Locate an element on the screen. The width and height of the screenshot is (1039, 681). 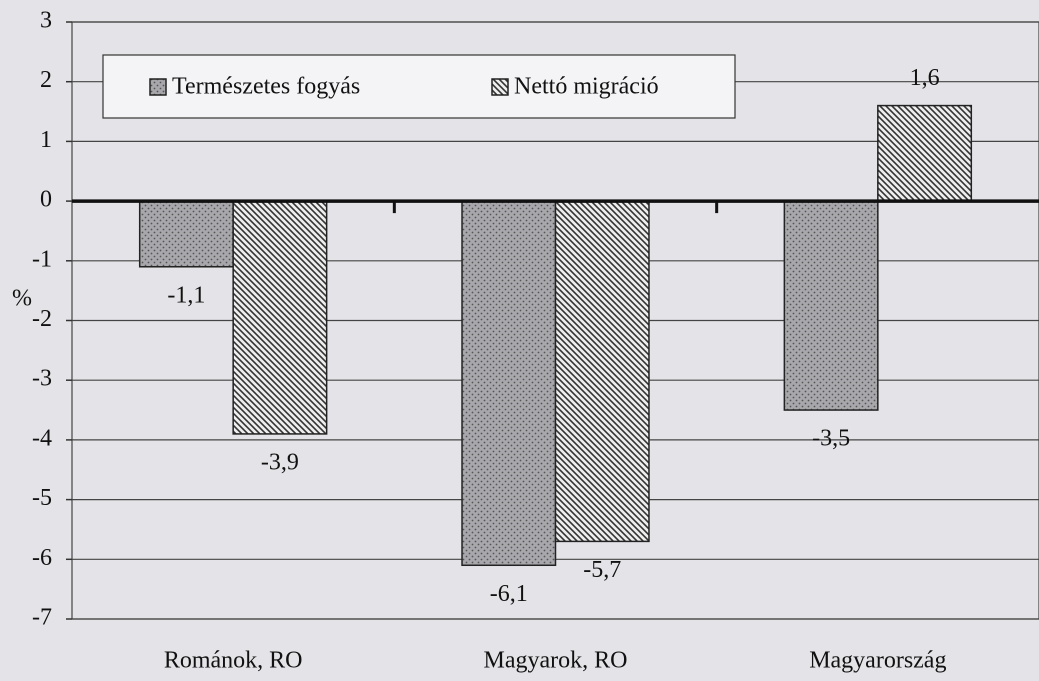
value-label: -3,9 is located at coordinates (280, 462).